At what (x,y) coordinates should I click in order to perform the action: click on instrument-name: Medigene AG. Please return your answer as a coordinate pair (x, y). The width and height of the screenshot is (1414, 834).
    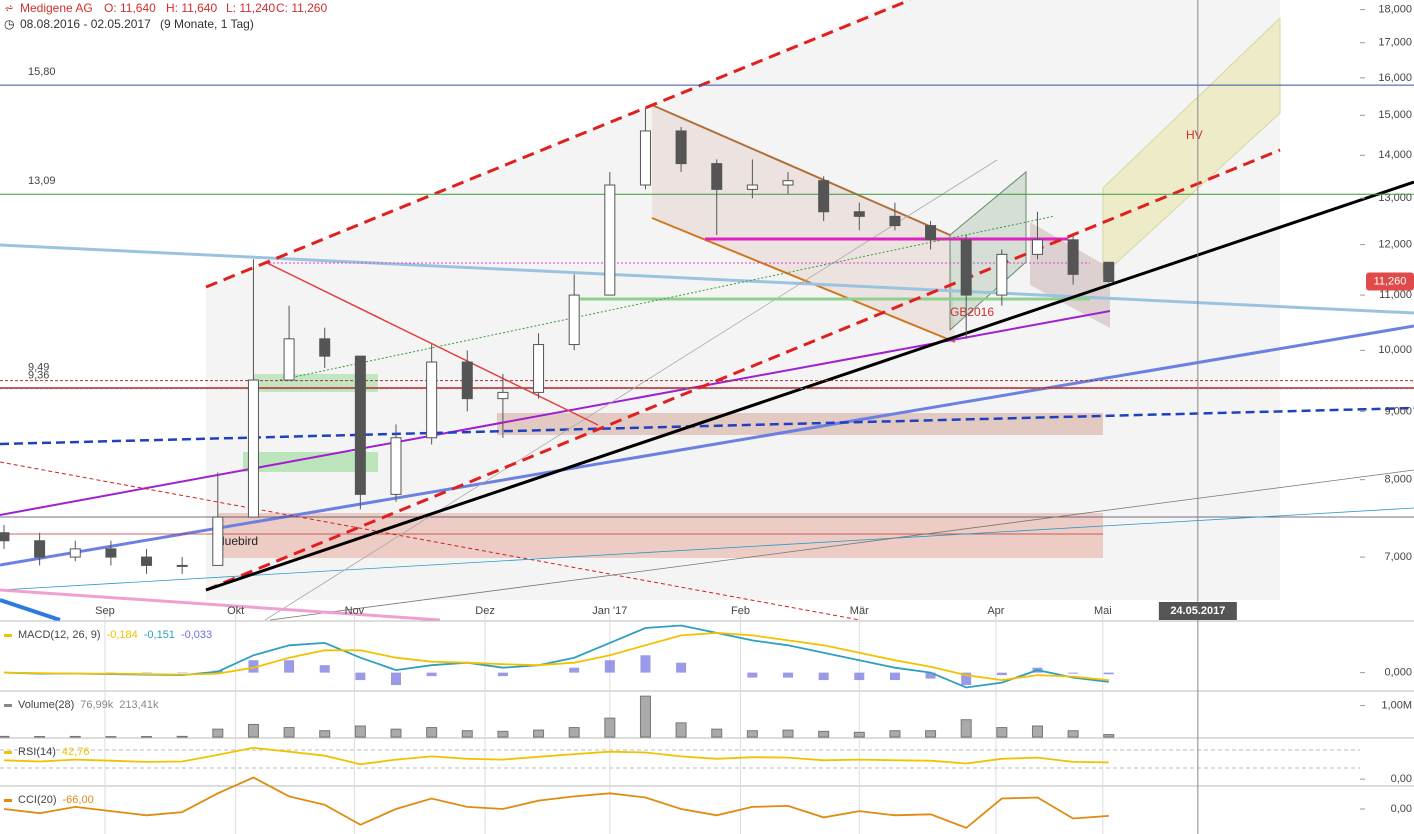
    Looking at the image, I should click on (56, 8).